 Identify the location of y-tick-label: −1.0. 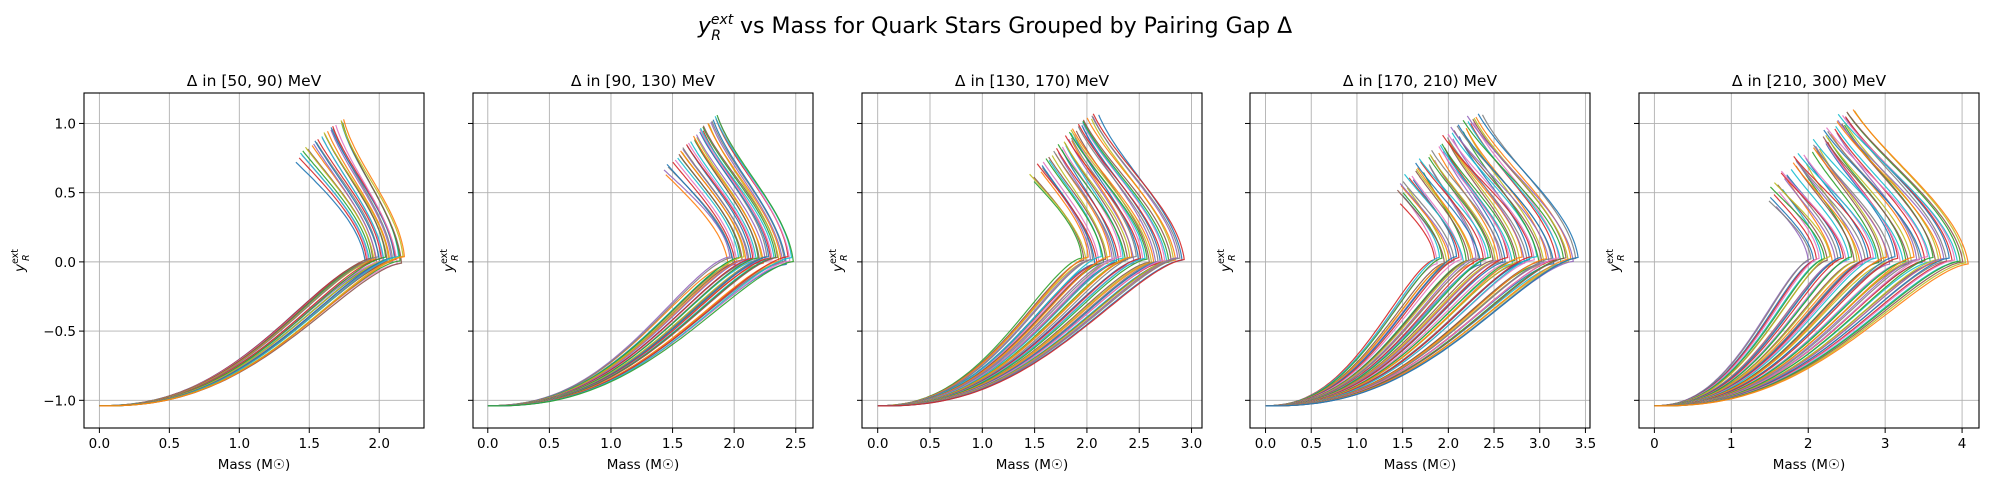
(59, 401).